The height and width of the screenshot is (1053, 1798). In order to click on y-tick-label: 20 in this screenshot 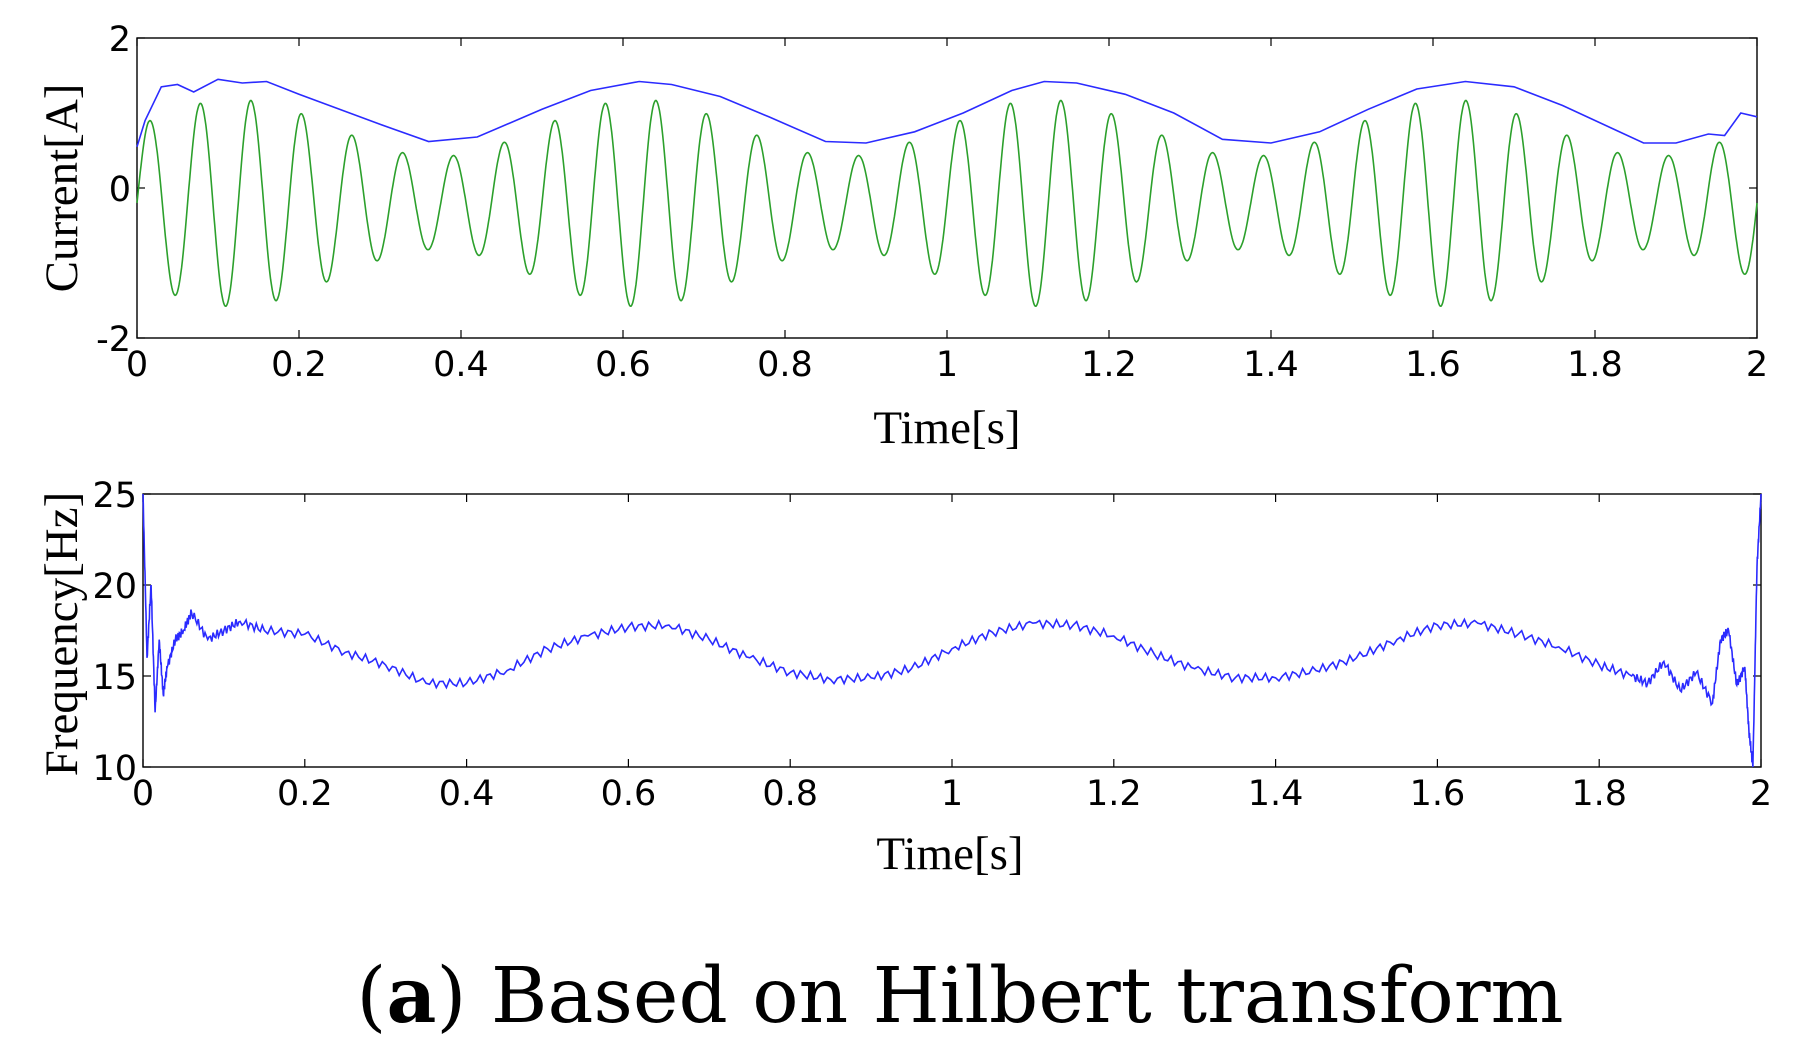, I will do `click(114, 587)`.